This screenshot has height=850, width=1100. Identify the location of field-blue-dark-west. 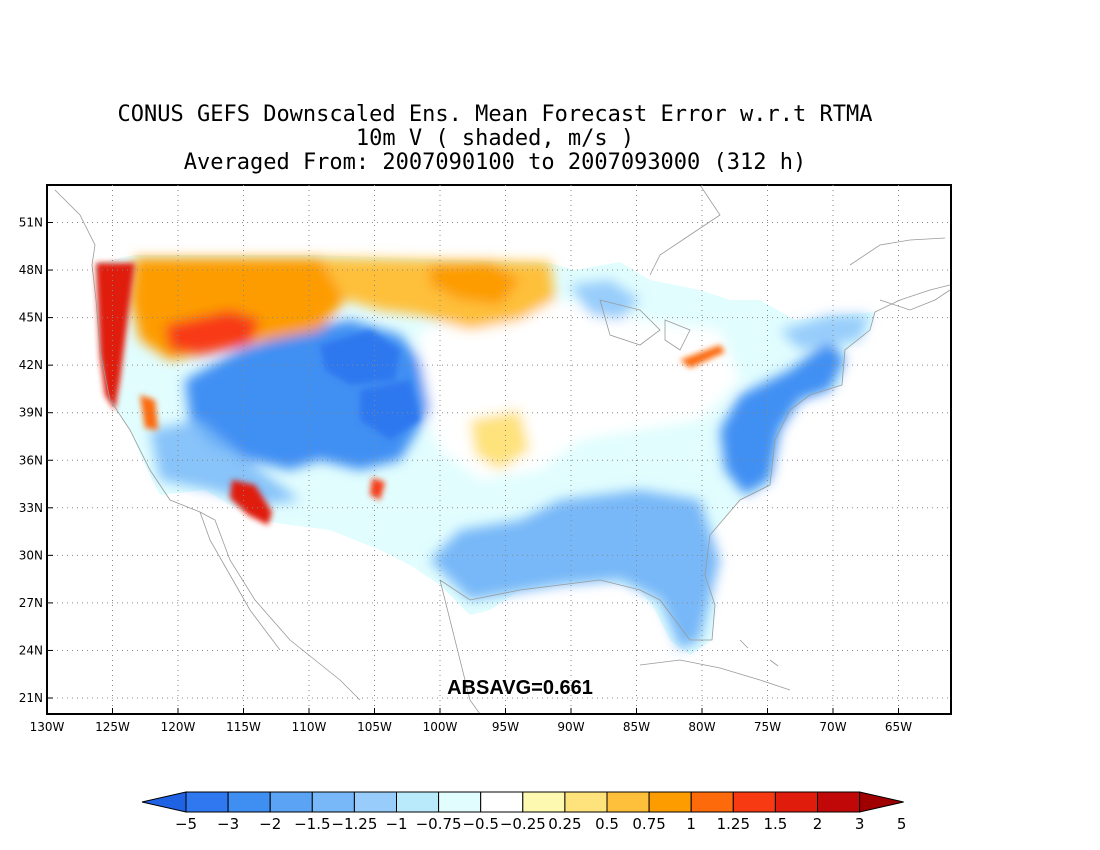
(360, 357).